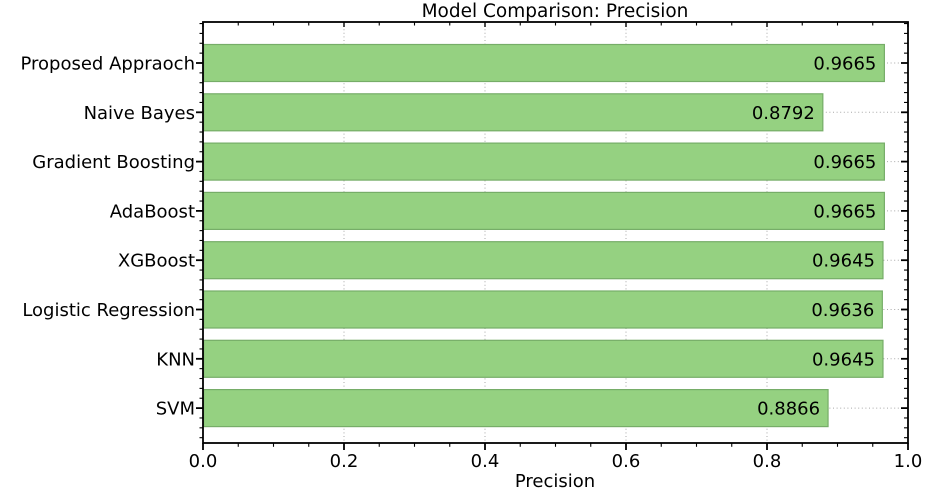 This screenshot has width=930, height=494. What do you see at coordinates (767, 461) in the screenshot?
I see `x-tick-label: 0.8` at bounding box center [767, 461].